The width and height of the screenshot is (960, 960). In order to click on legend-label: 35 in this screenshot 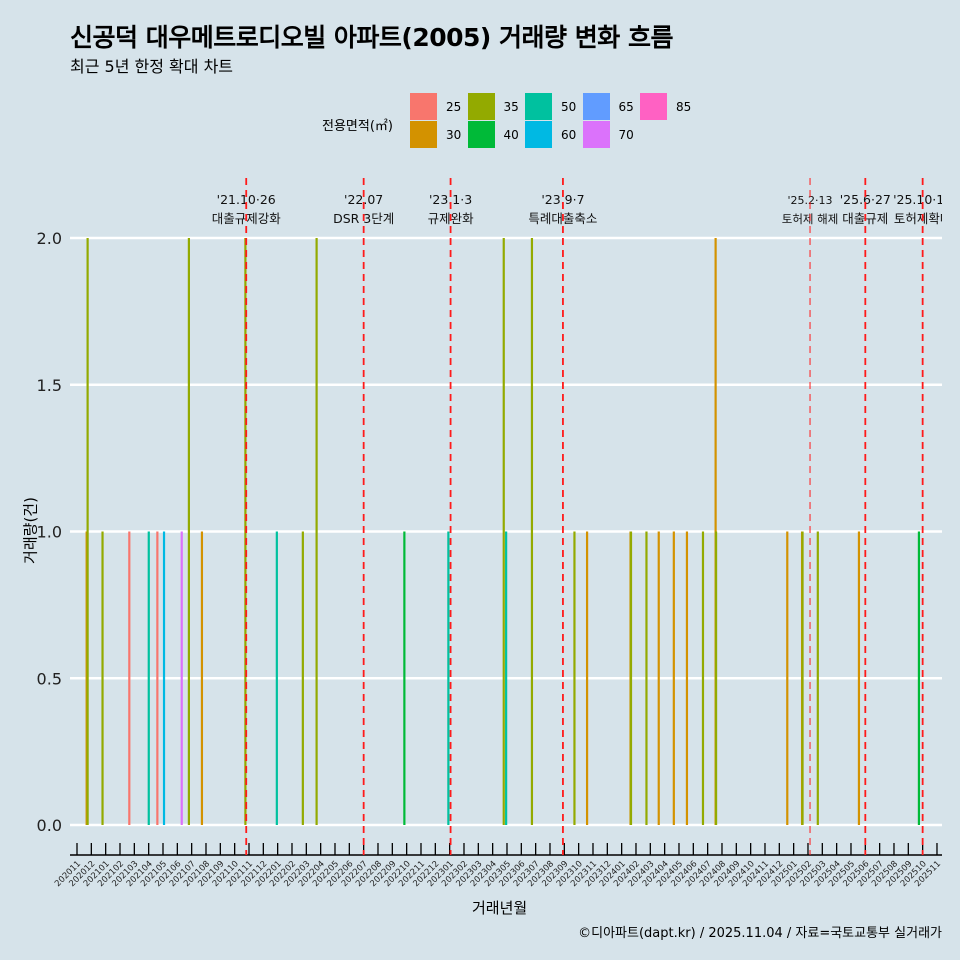, I will do `click(511, 106)`.